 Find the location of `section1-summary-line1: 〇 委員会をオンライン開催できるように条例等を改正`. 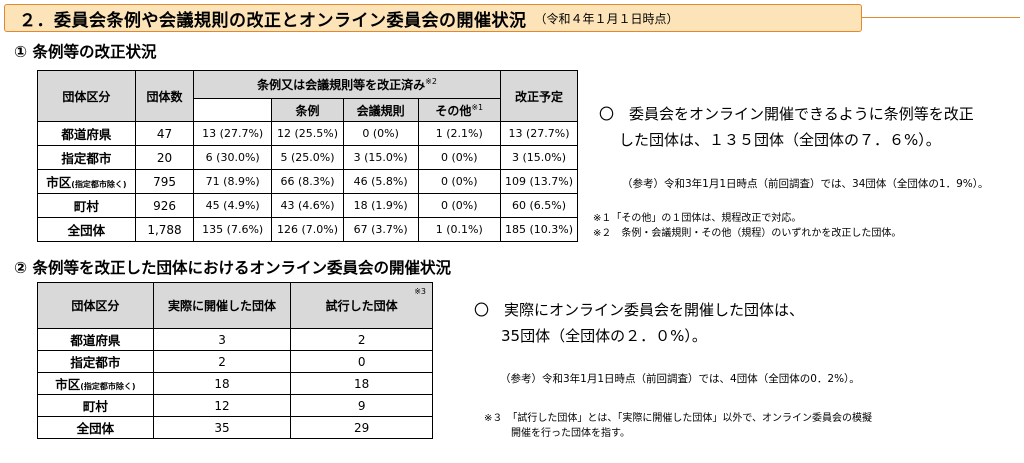

section1-summary-line1: 〇 委員会をオンライン開催できるように条例等を改正 is located at coordinates (786, 114).